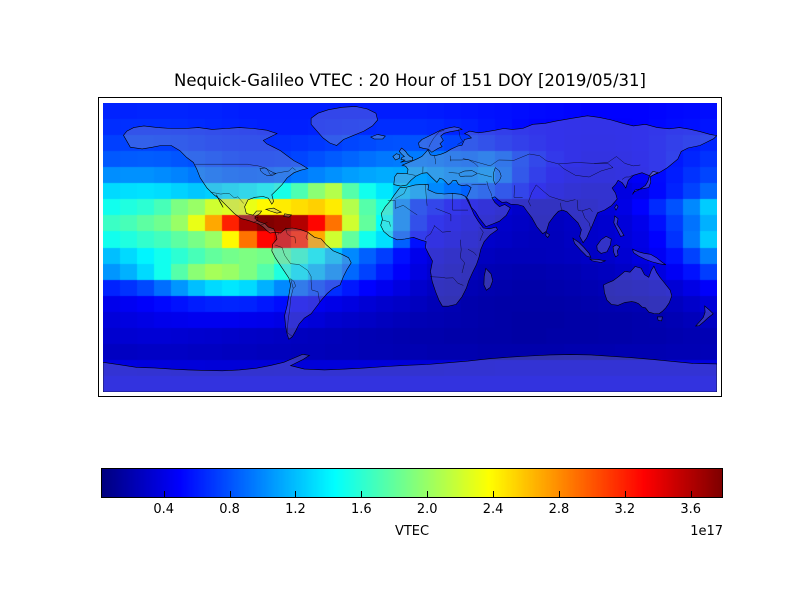  What do you see at coordinates (164, 509) in the screenshot?
I see `colorbar-tick-label: 0.4` at bounding box center [164, 509].